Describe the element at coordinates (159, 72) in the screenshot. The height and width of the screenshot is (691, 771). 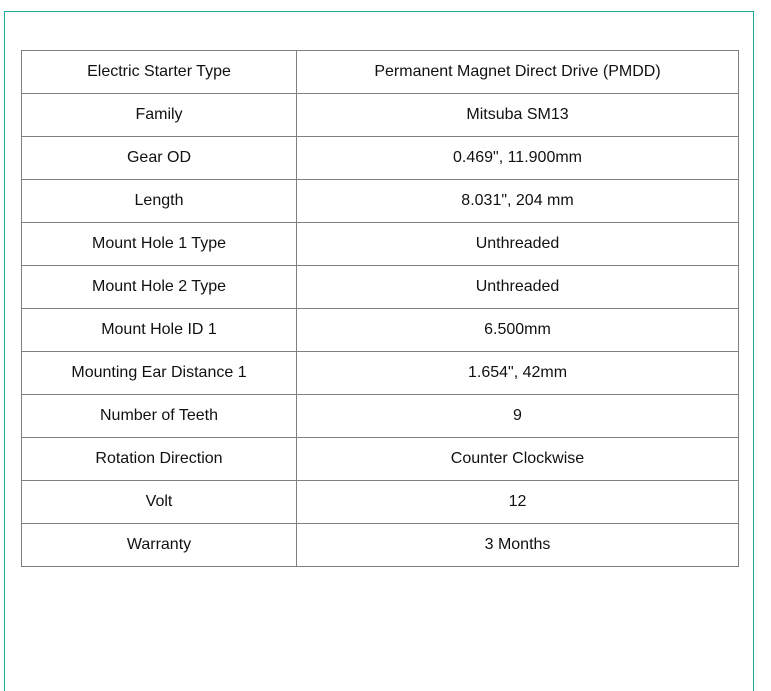
I see `spec-label: Electric Starter Type` at that location.